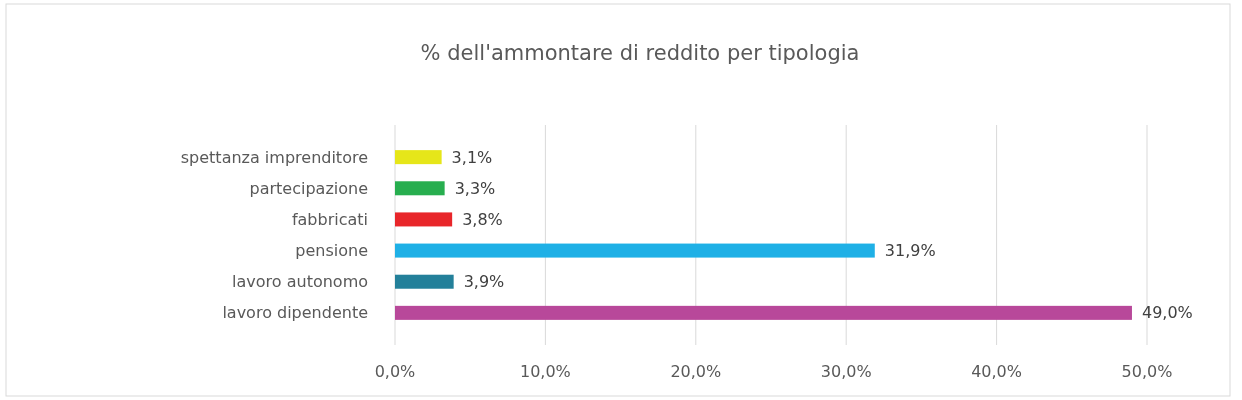 Image resolution: width=1242 pixels, height=400 pixels. What do you see at coordinates (482, 220) in the screenshot?
I see `data-label: 3,8%` at bounding box center [482, 220].